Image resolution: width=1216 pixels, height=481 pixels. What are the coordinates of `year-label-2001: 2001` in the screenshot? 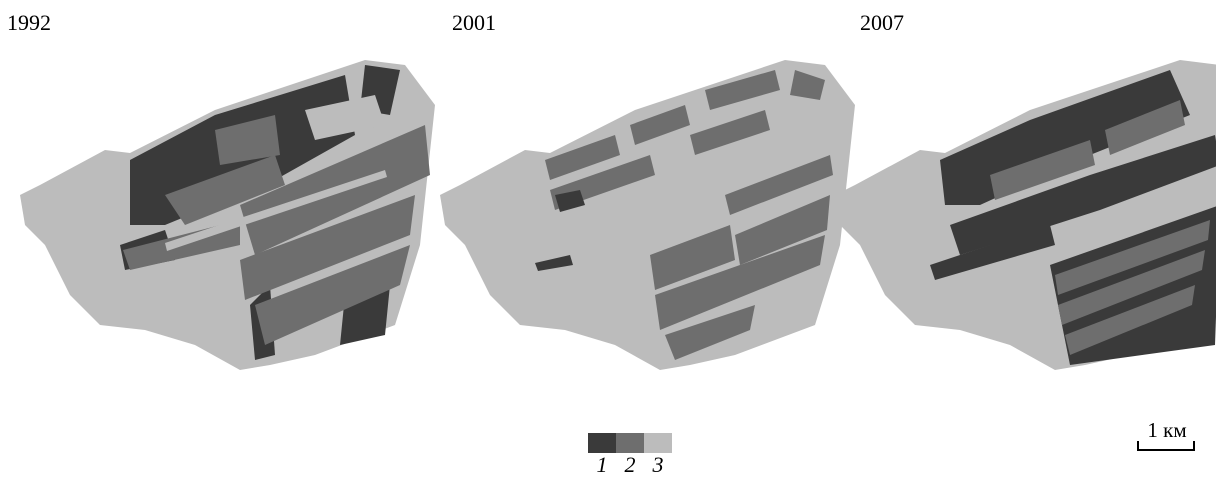 It's located at (474, 22).